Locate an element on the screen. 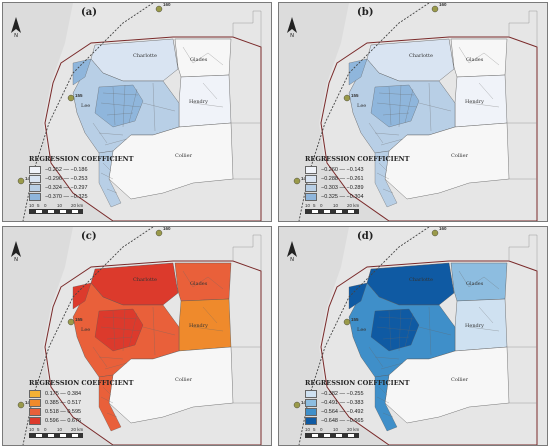 This screenshot has height=448, width=550. legend-label: −0.491 — −0.383 is located at coordinates (342, 403).